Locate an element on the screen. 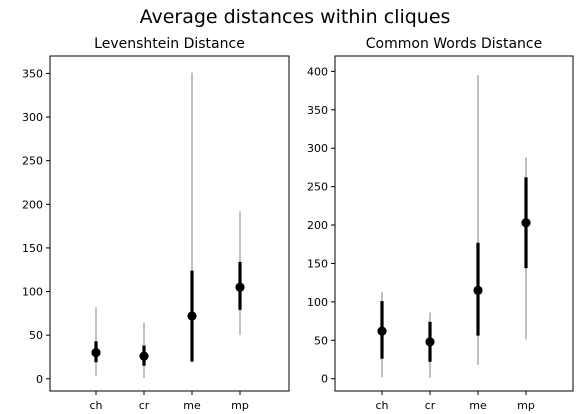  y-tick-label: 400 is located at coordinates (317, 71).